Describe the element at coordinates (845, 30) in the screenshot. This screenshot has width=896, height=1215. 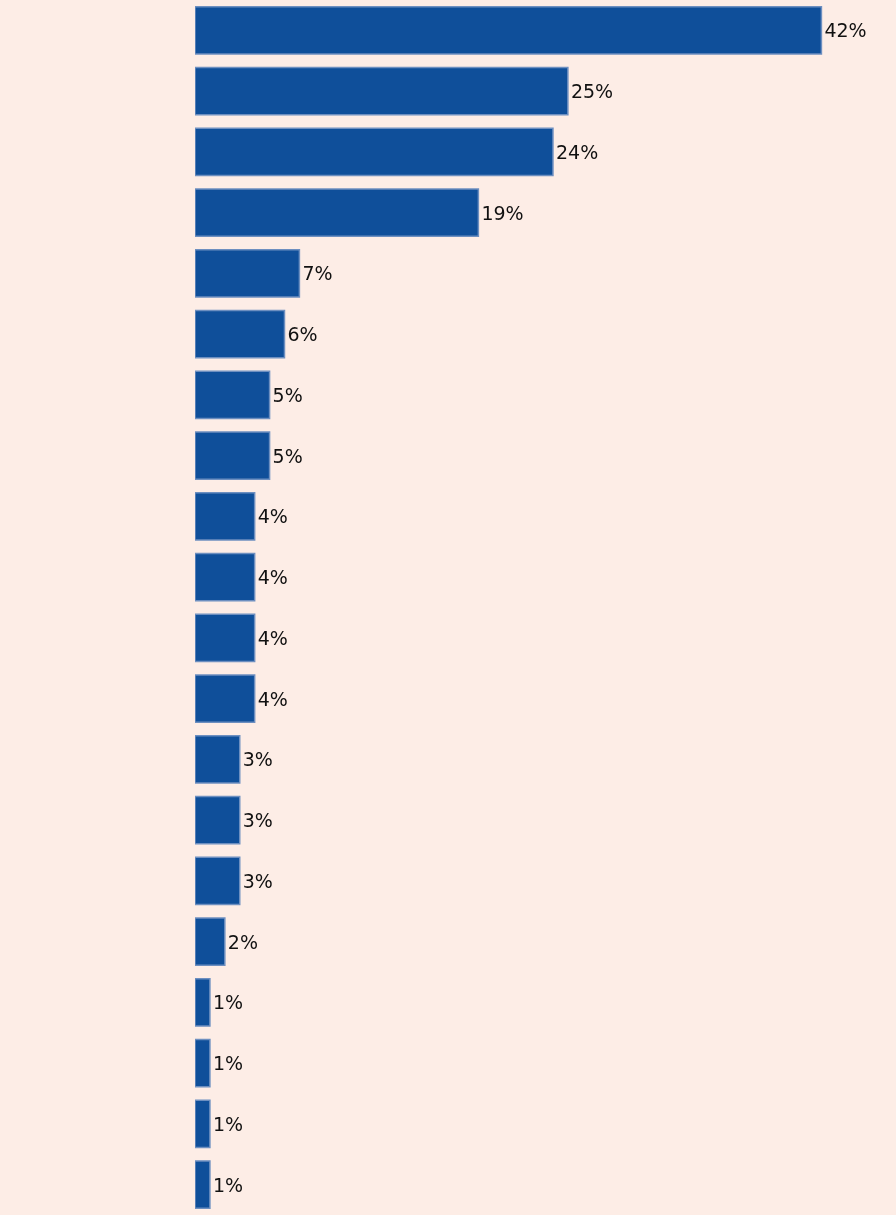
I see `data-label: 42%` at that location.